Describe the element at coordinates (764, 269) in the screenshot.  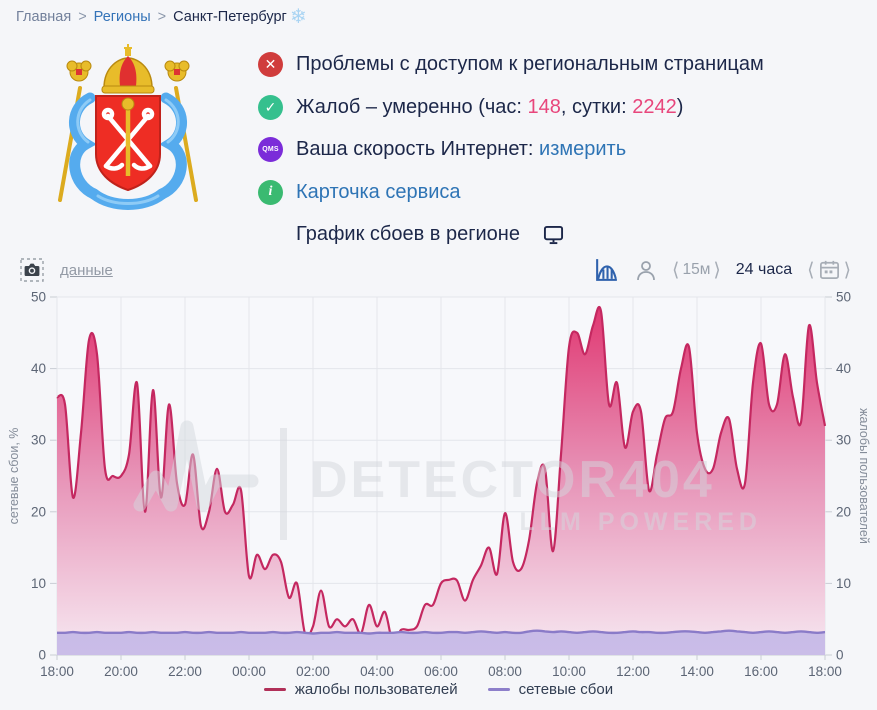
I see `period-24h-button: 24 часа` at that location.